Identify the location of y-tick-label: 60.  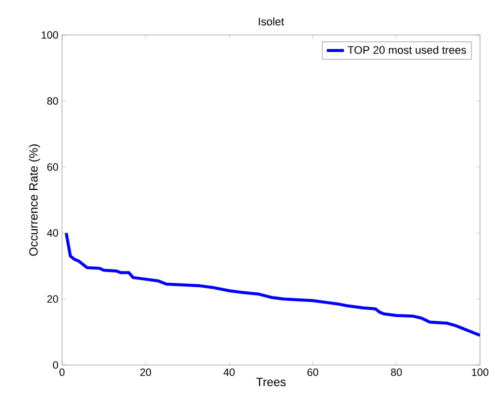
(52, 167).